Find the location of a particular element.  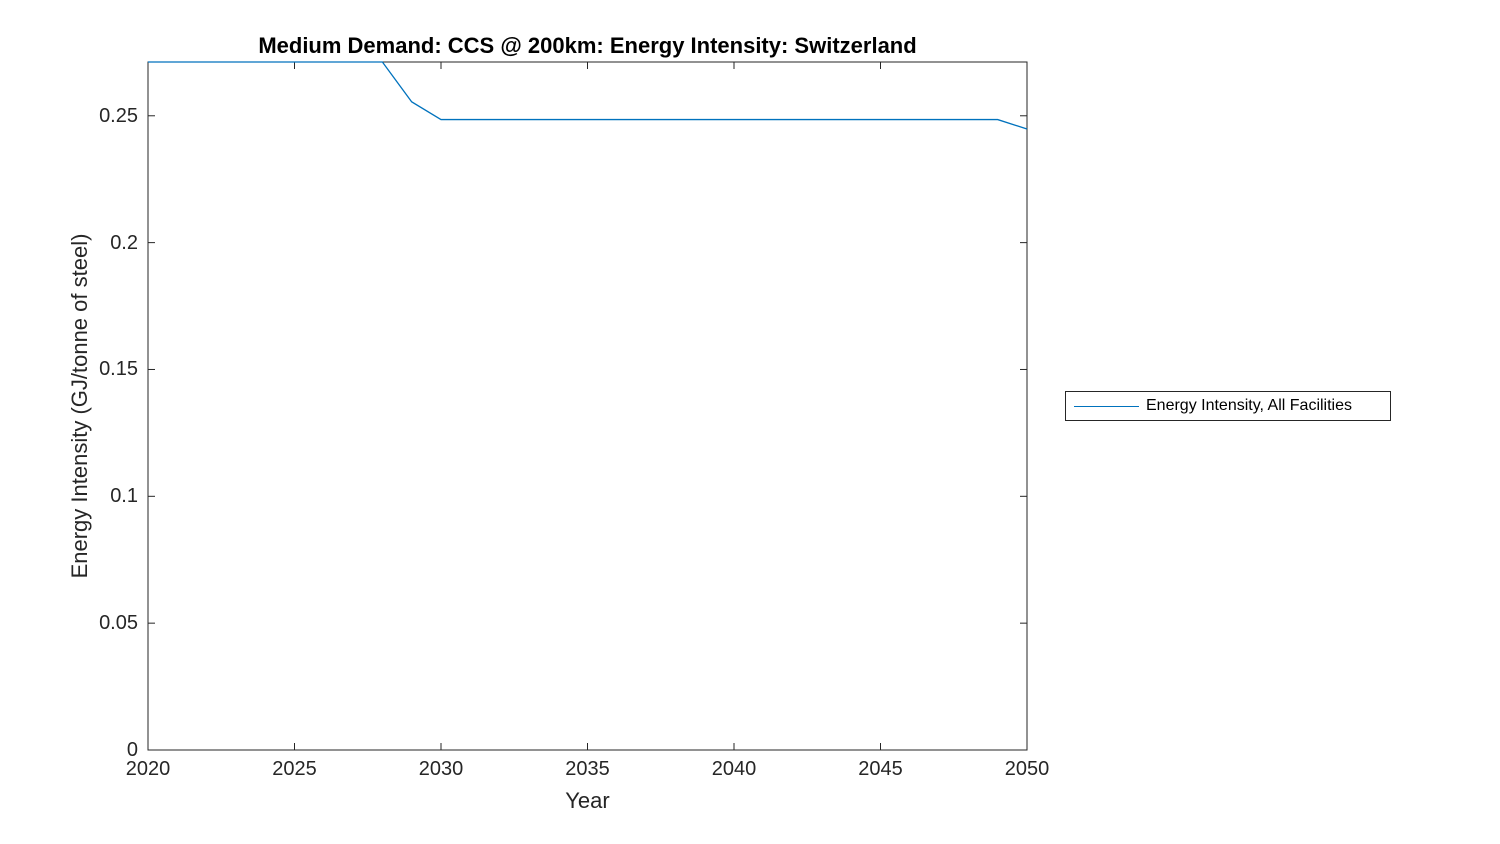

legend-box: Energy Intensity, All Facilities is located at coordinates (1228, 406).